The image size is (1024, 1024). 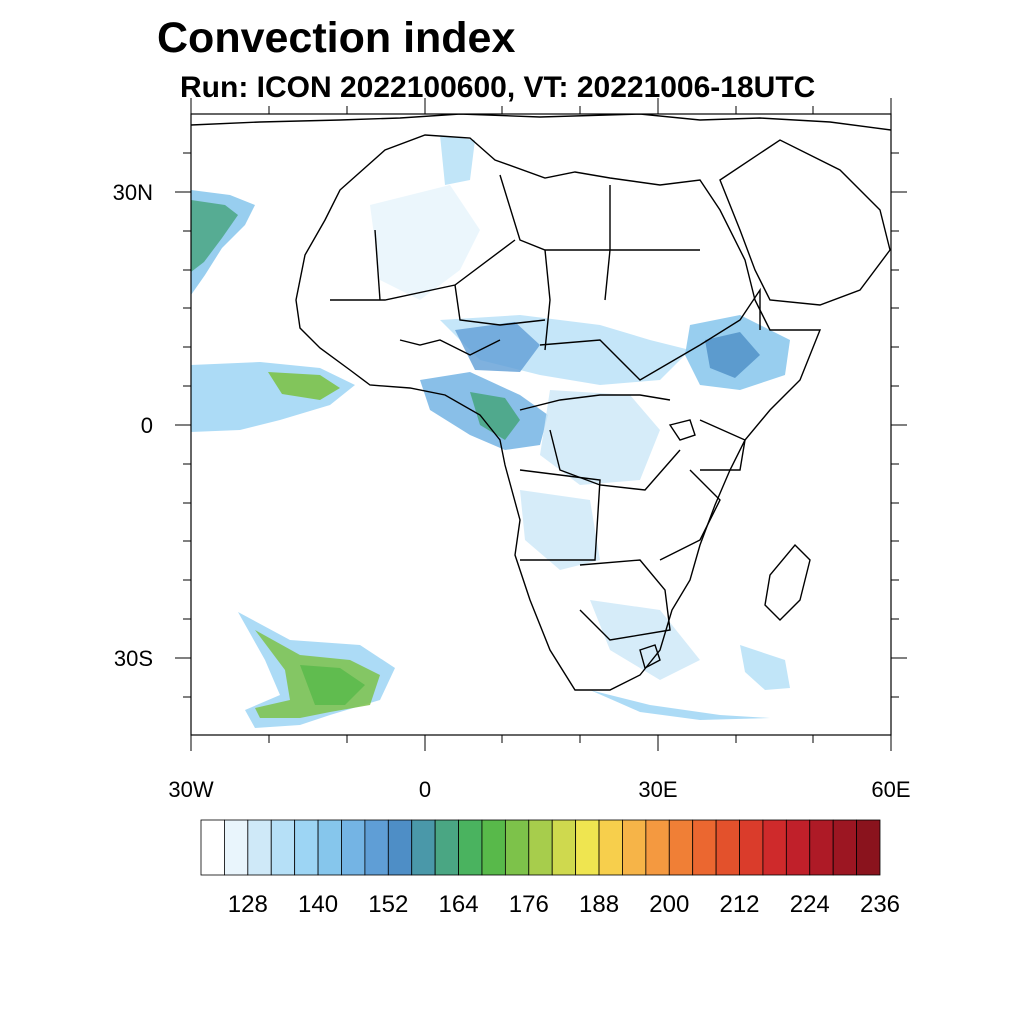 What do you see at coordinates (682, 430) in the screenshot?
I see `lake-victoria` at bounding box center [682, 430].